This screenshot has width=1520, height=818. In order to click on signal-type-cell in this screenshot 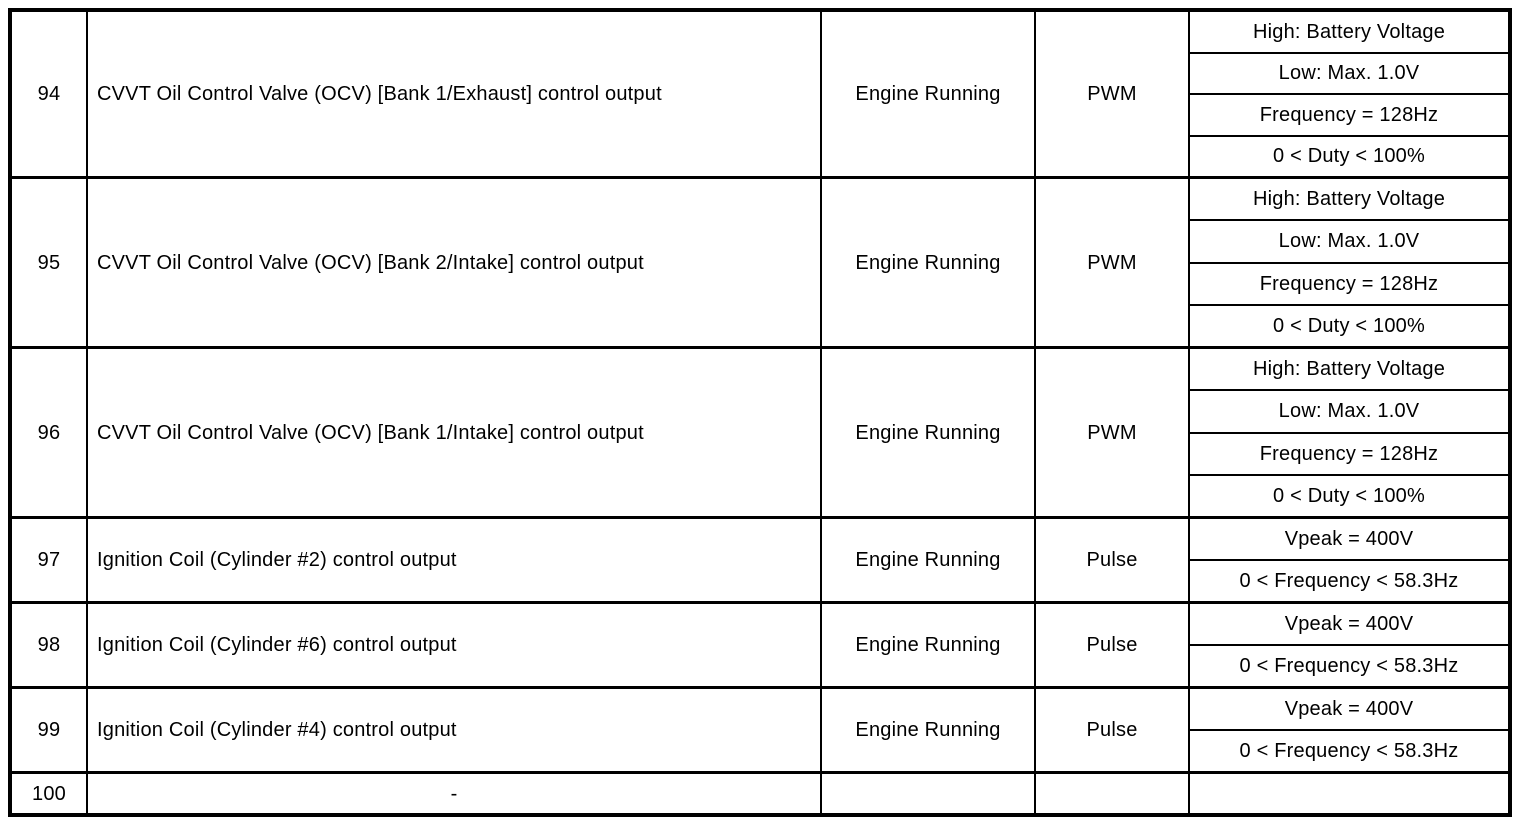, I will do `click(1111, 793)`.